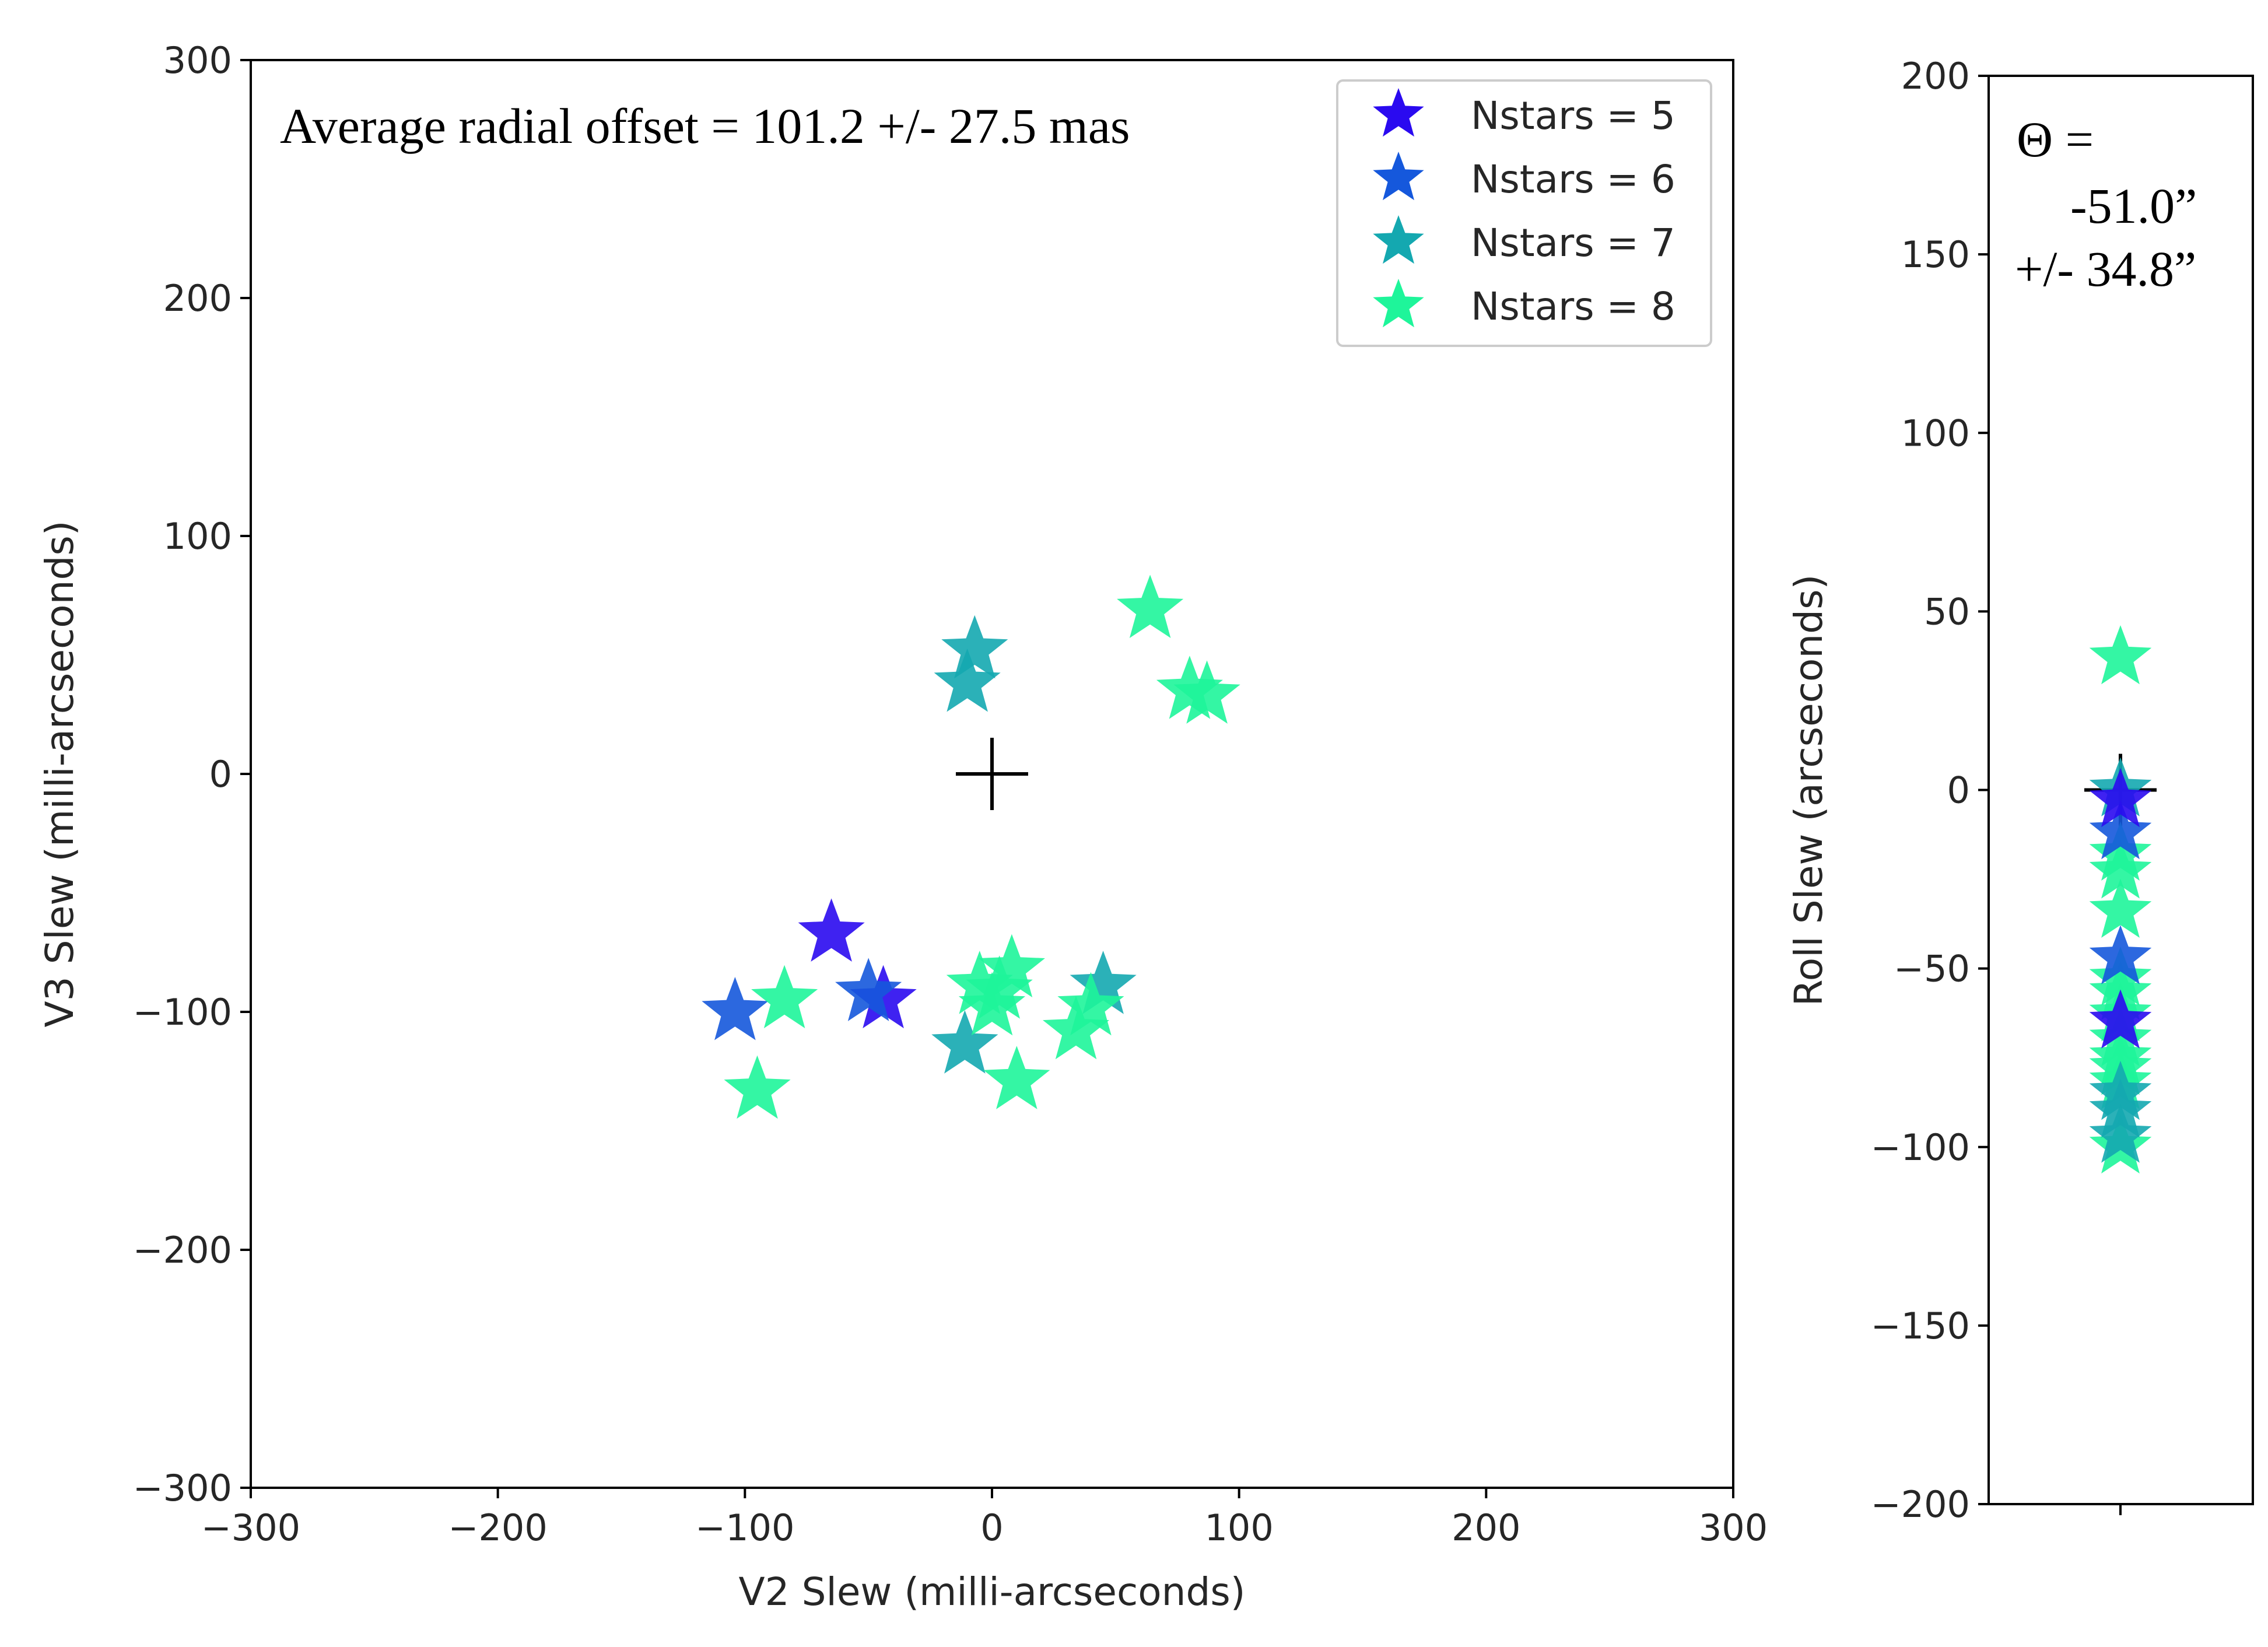 The width and height of the screenshot is (2268, 1647). Describe the element at coordinates (1935, 76) in the screenshot. I see `roll-y-tick-label: 200` at that location.